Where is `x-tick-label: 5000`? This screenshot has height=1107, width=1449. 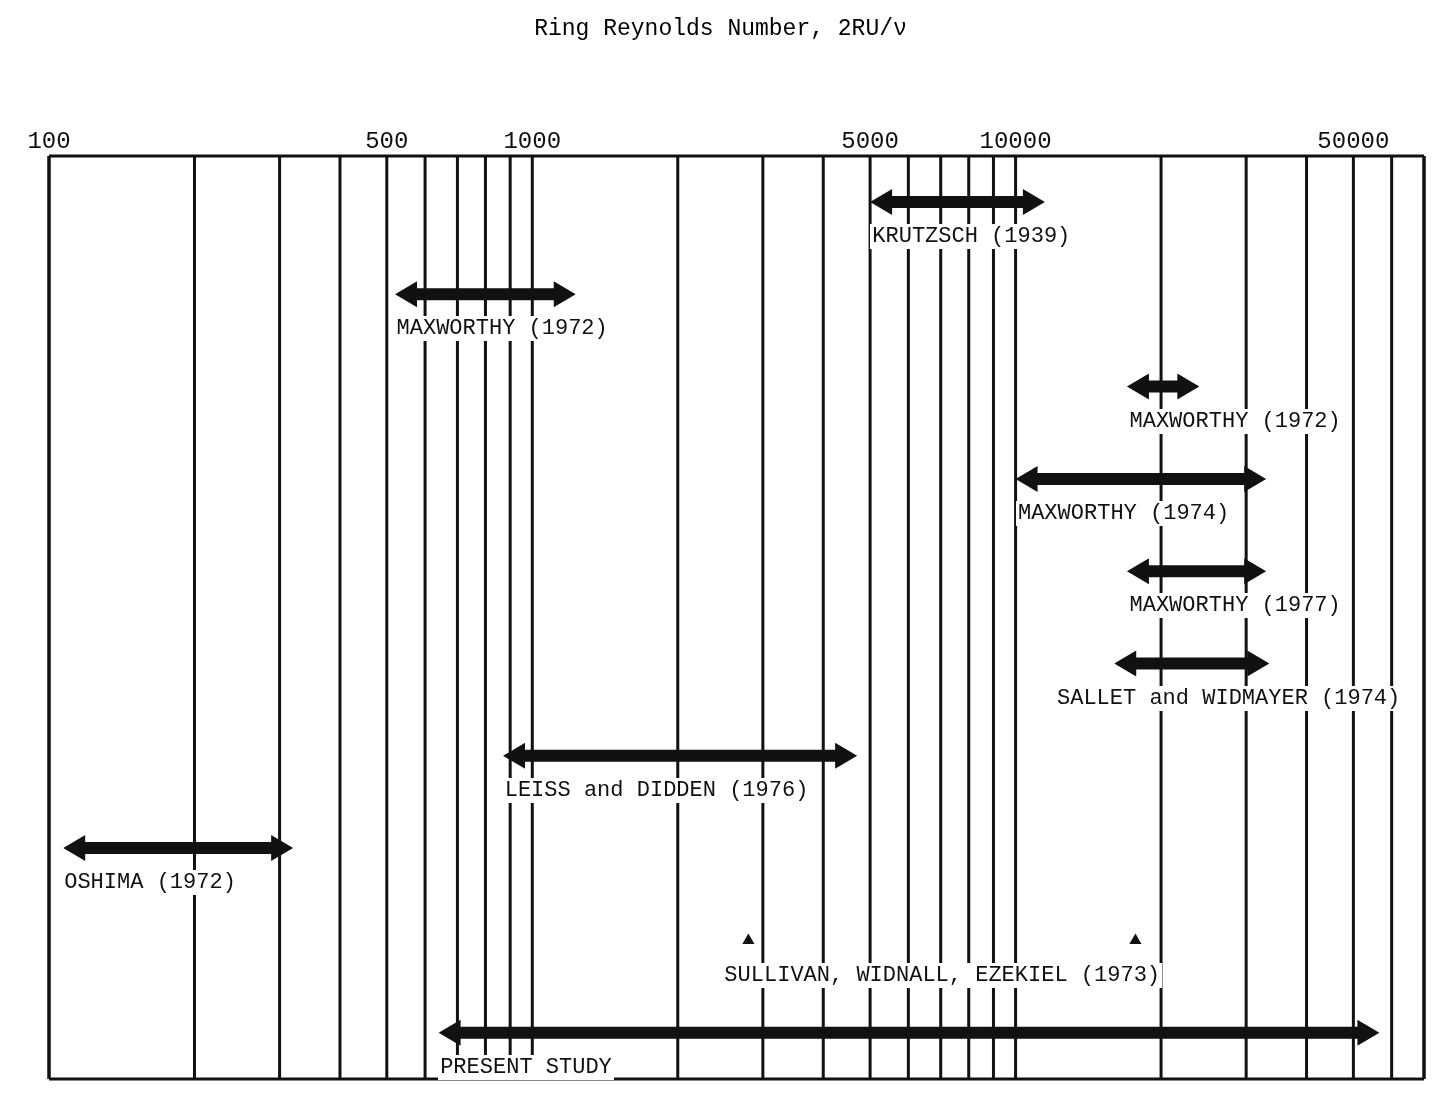 x-tick-label: 5000 is located at coordinates (870, 141).